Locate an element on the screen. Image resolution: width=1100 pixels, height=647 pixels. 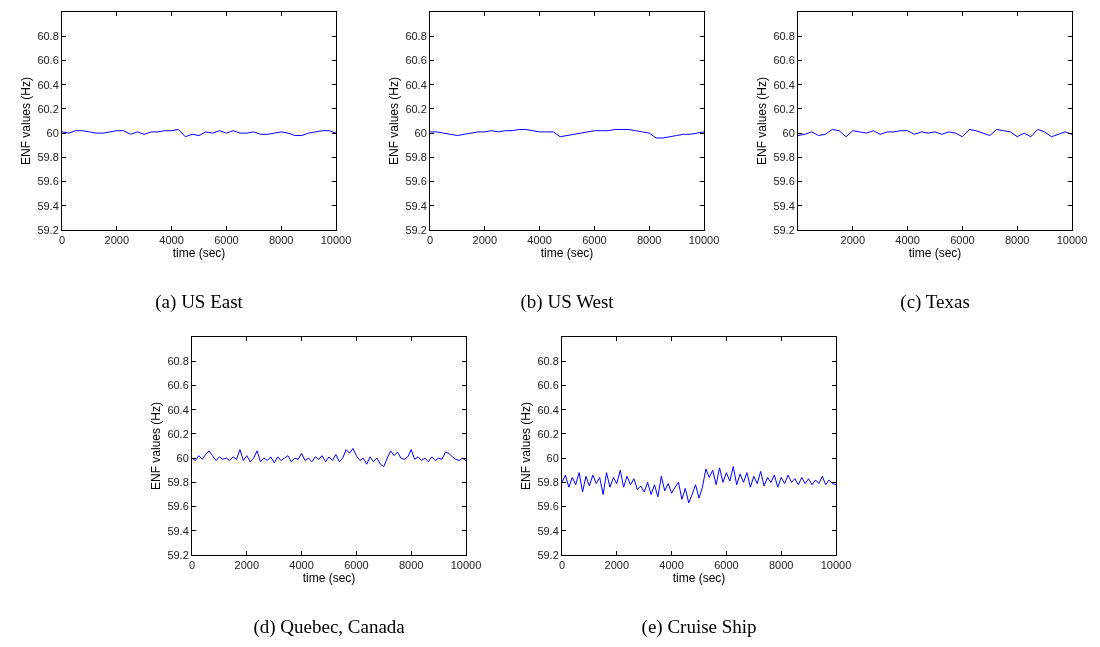
text: (a) US East is located at coordinates (199, 302).